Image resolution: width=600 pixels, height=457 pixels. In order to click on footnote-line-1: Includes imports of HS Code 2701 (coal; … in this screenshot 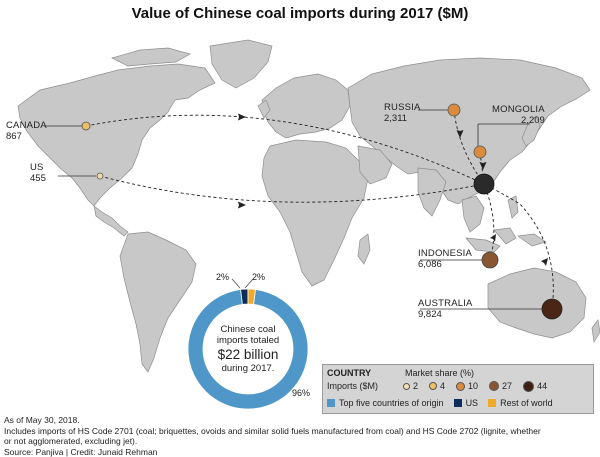, I will do `click(300, 431)`.